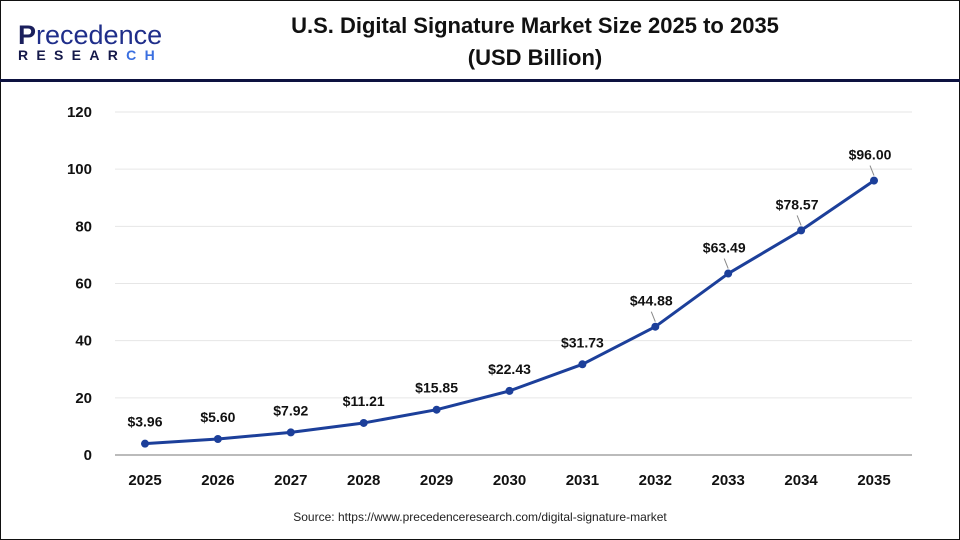  Describe the element at coordinates (509, 480) in the screenshot. I see `x-tick-label: 2030` at that location.